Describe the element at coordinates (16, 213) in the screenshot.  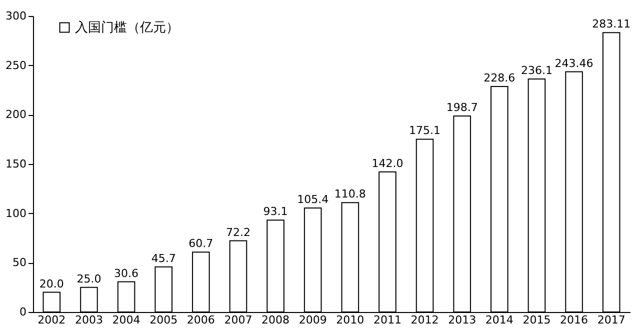
I see `y-tick-label: 100` at that location.